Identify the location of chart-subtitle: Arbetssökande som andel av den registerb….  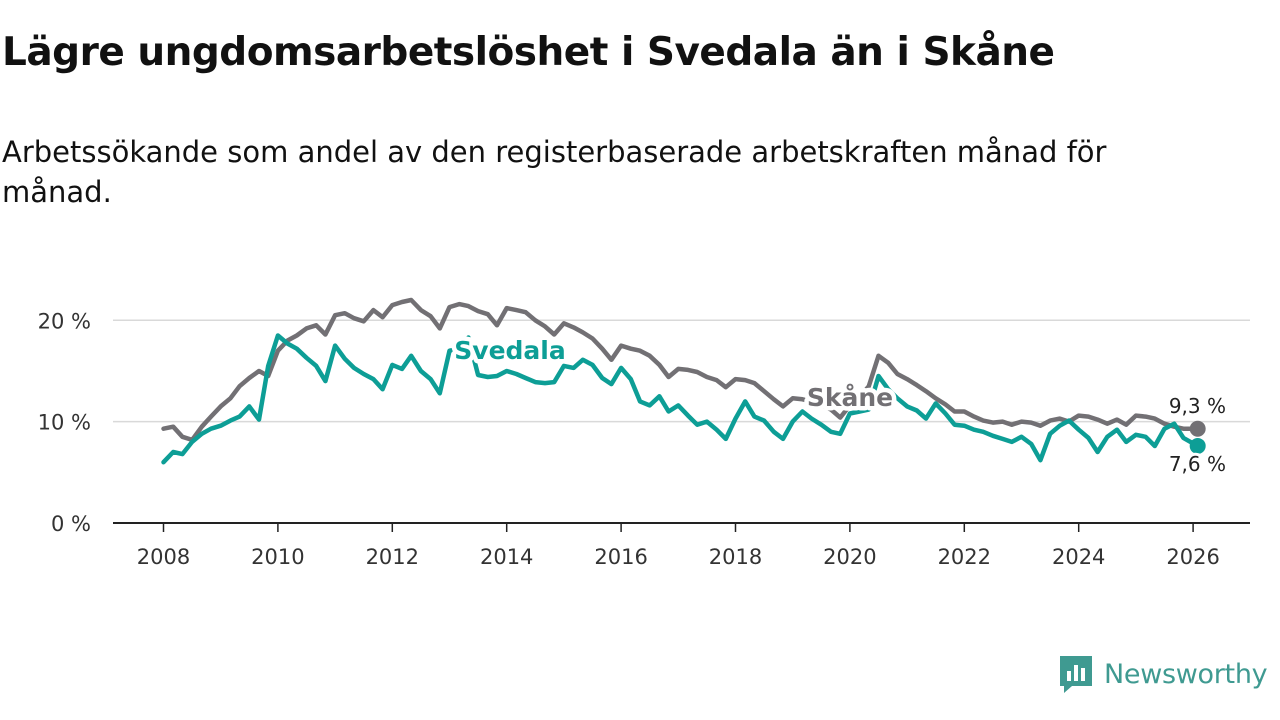
(554, 172).